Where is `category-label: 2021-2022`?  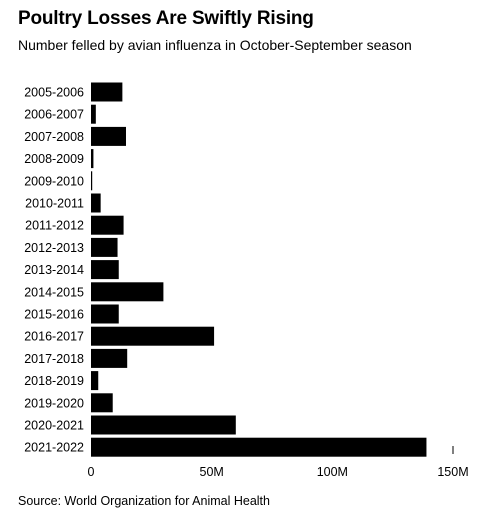 category-label: 2021-2022 is located at coordinates (54, 448).